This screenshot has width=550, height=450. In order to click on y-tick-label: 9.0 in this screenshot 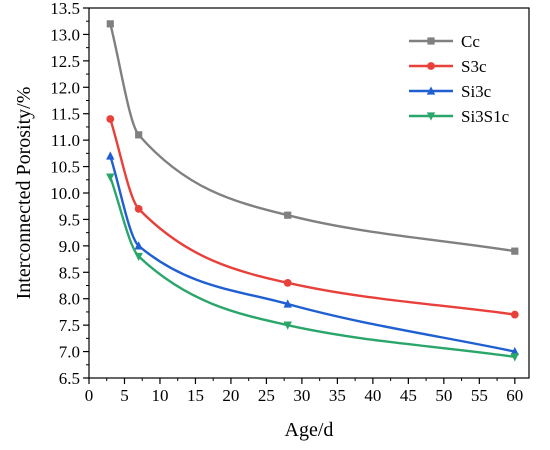, I will do `click(69, 246)`.